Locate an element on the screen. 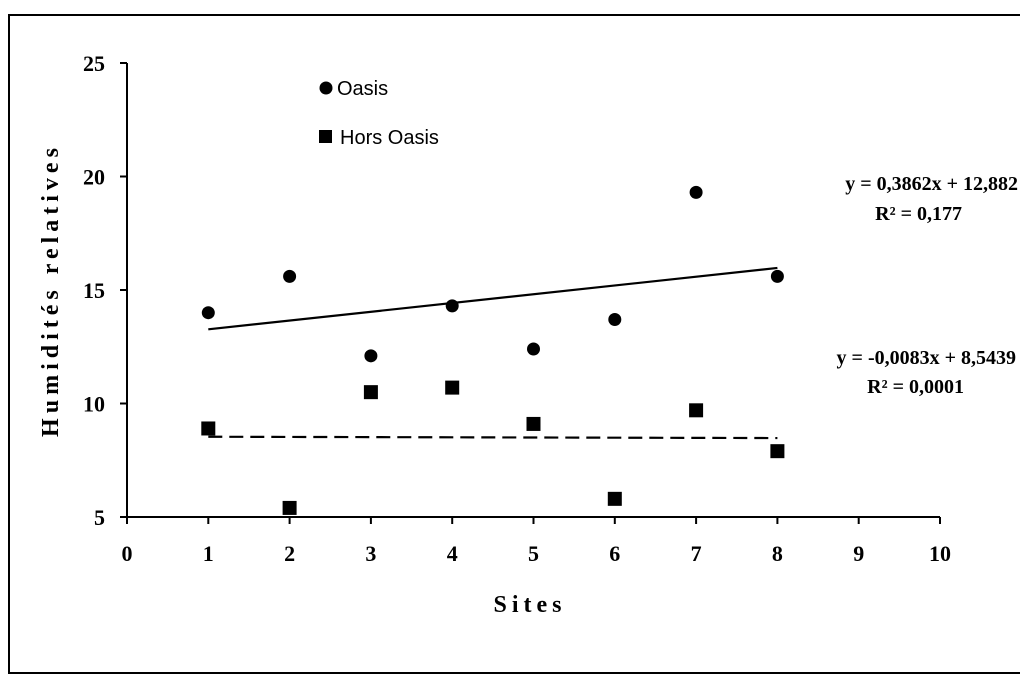 The width and height of the screenshot is (1020, 674). legend-hors-oasis-marker is located at coordinates (325, 136).